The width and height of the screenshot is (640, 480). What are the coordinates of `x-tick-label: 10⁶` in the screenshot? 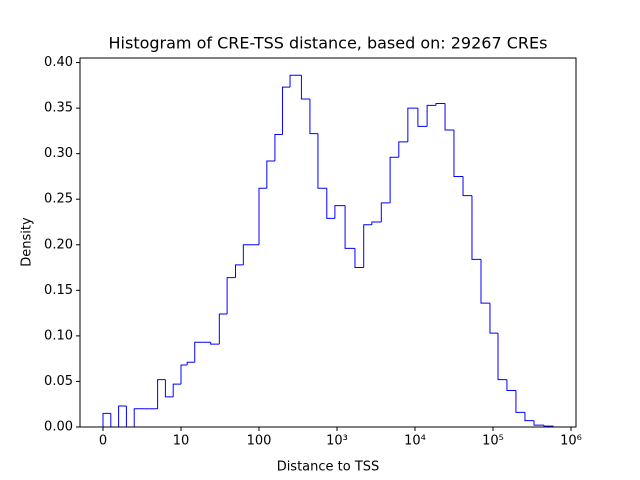 It's located at (571, 441).